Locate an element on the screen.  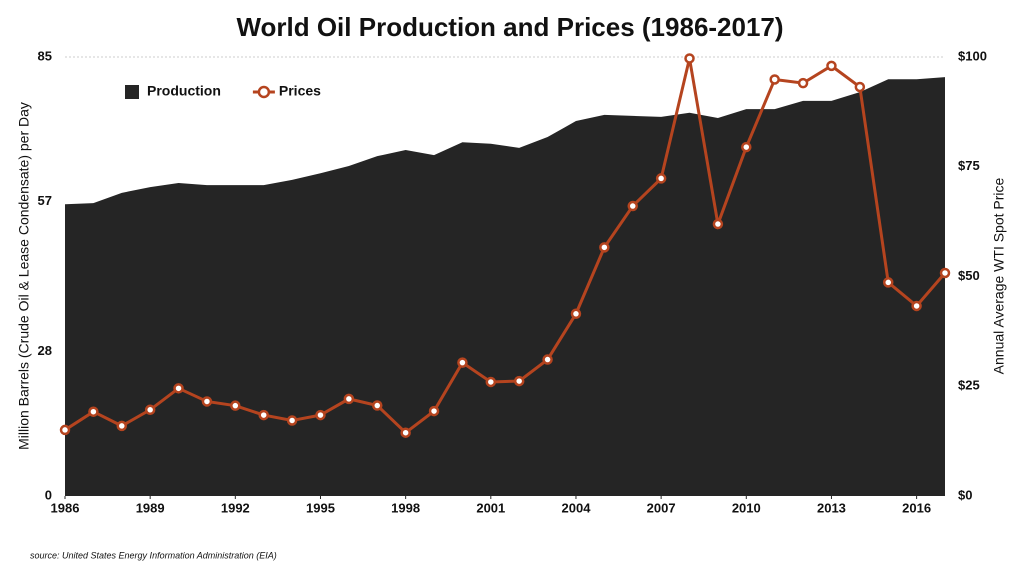
x-tick-label: 1998 is located at coordinates (405, 507).